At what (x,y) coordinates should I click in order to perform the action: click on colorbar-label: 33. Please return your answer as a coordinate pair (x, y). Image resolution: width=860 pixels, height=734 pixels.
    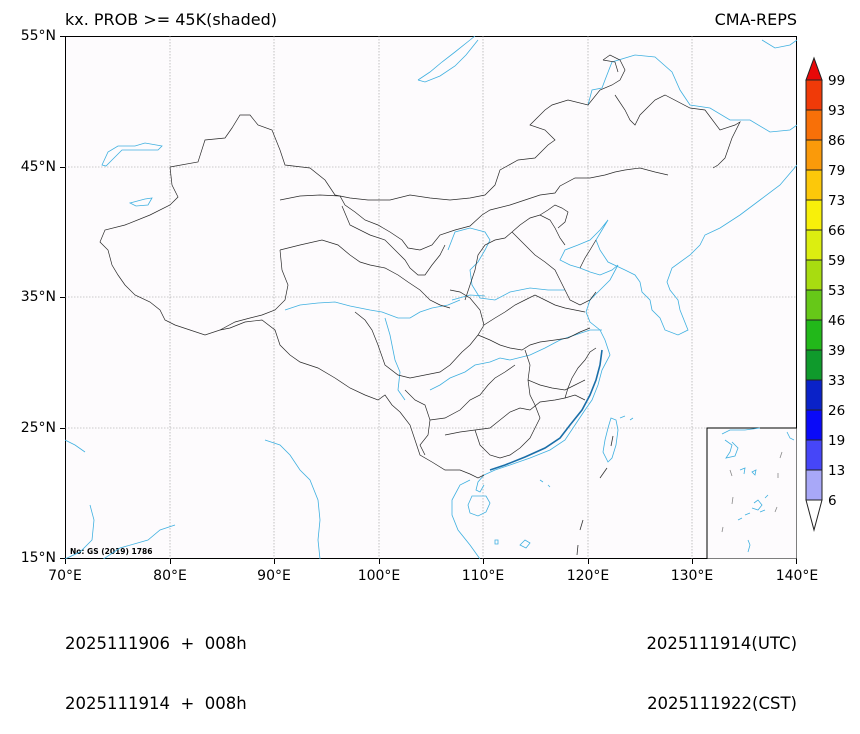
    Looking at the image, I should click on (837, 381).